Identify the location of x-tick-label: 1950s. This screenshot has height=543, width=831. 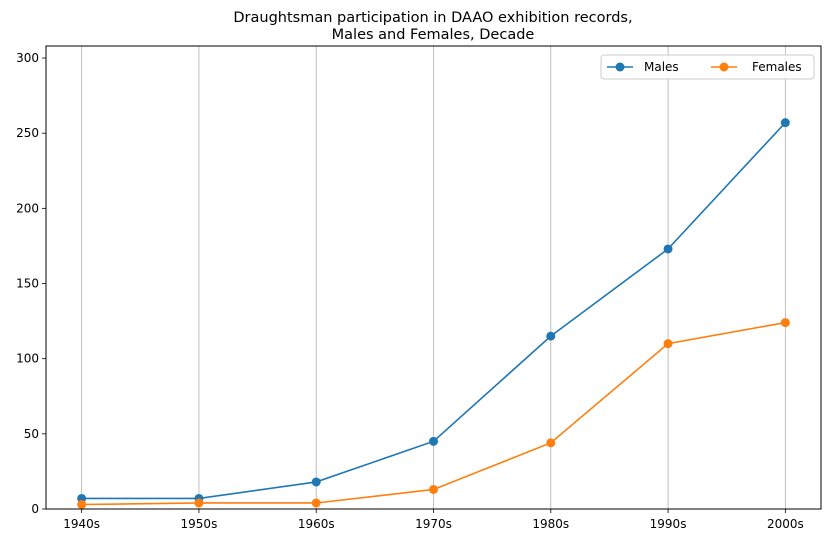
(199, 524).